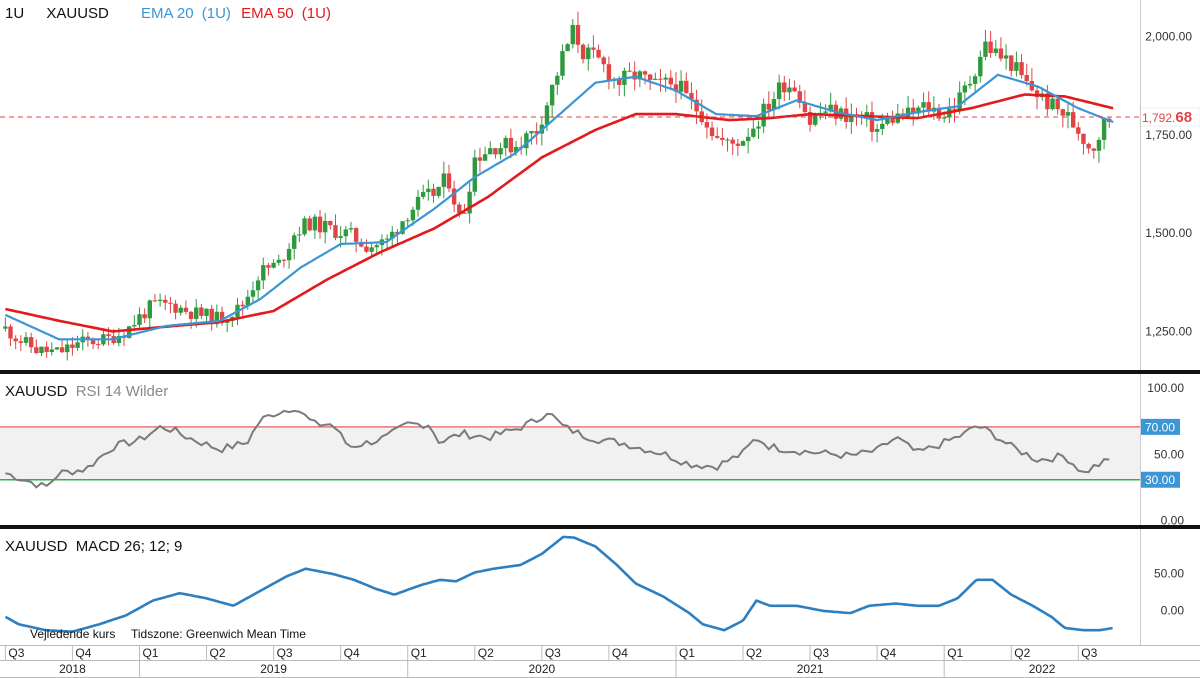 The image size is (1200, 678). I want to click on rsi-line, so click(557, 449).